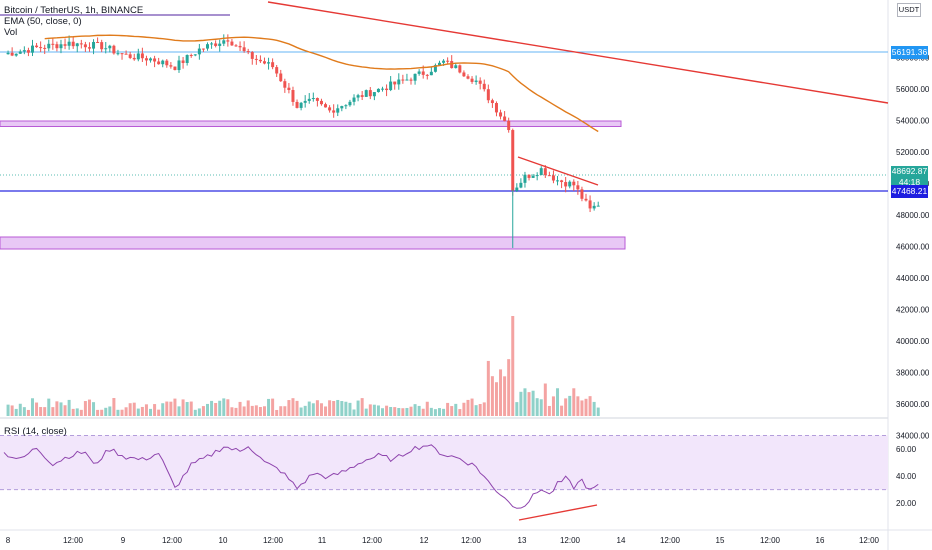 This screenshot has width=932, height=550. Describe the element at coordinates (909, 171) in the screenshot. I see `last-price-value: 48692.87` at that location.